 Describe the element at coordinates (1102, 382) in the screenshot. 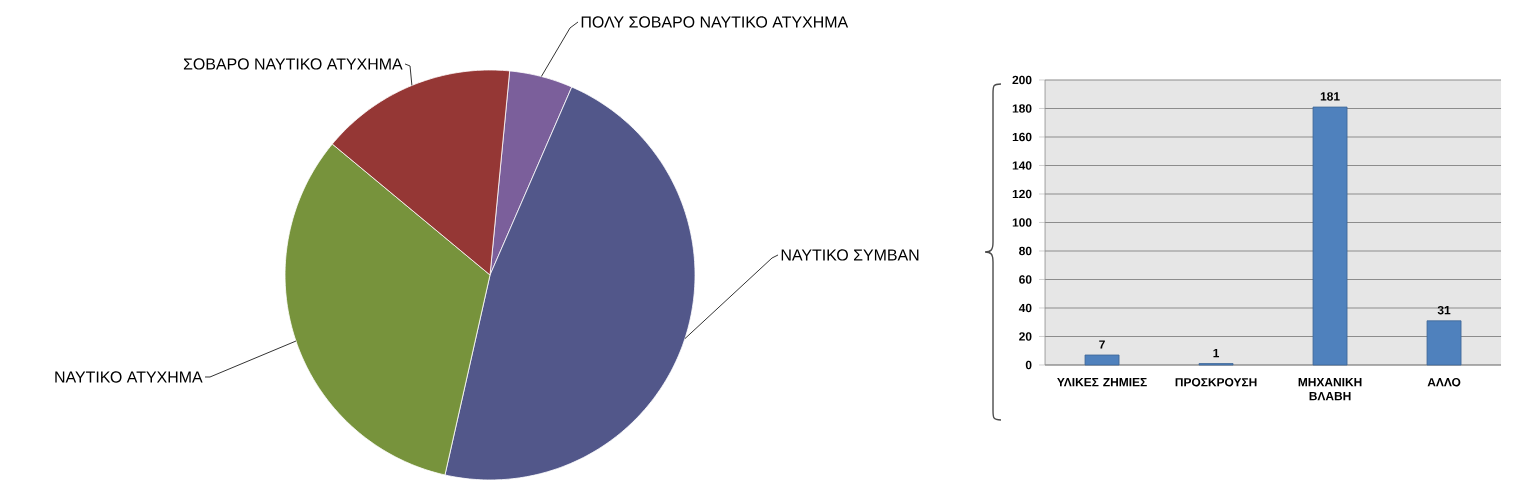

I see `x-tick-label: ΥΛΙΚΕΣ ΖΗΜΙΕΣ` at that location.